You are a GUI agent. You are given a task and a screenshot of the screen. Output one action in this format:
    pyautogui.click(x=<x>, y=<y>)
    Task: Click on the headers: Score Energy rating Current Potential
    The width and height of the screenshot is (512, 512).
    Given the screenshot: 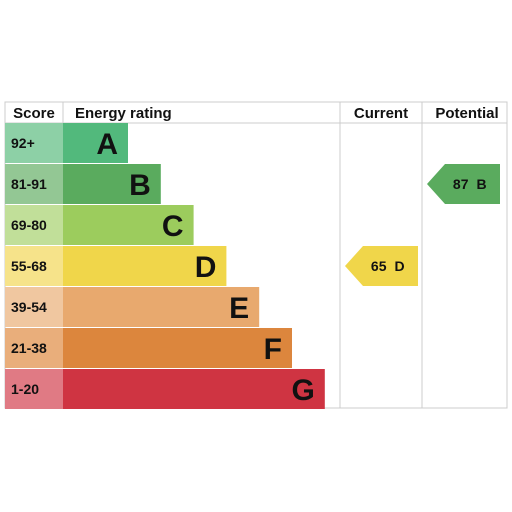 What is the action you would take?
    pyautogui.click(x=256, y=113)
    